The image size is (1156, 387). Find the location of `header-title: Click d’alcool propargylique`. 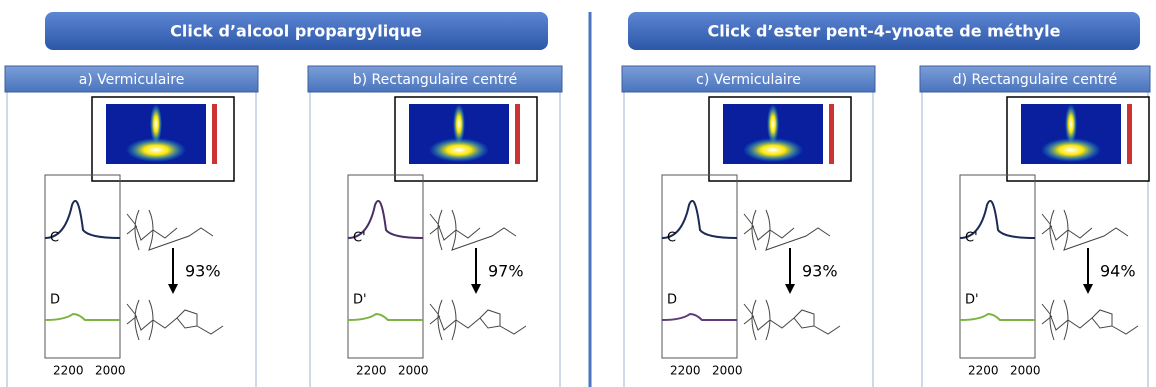

header-title: Click d’alcool propargylique is located at coordinates (296, 31).